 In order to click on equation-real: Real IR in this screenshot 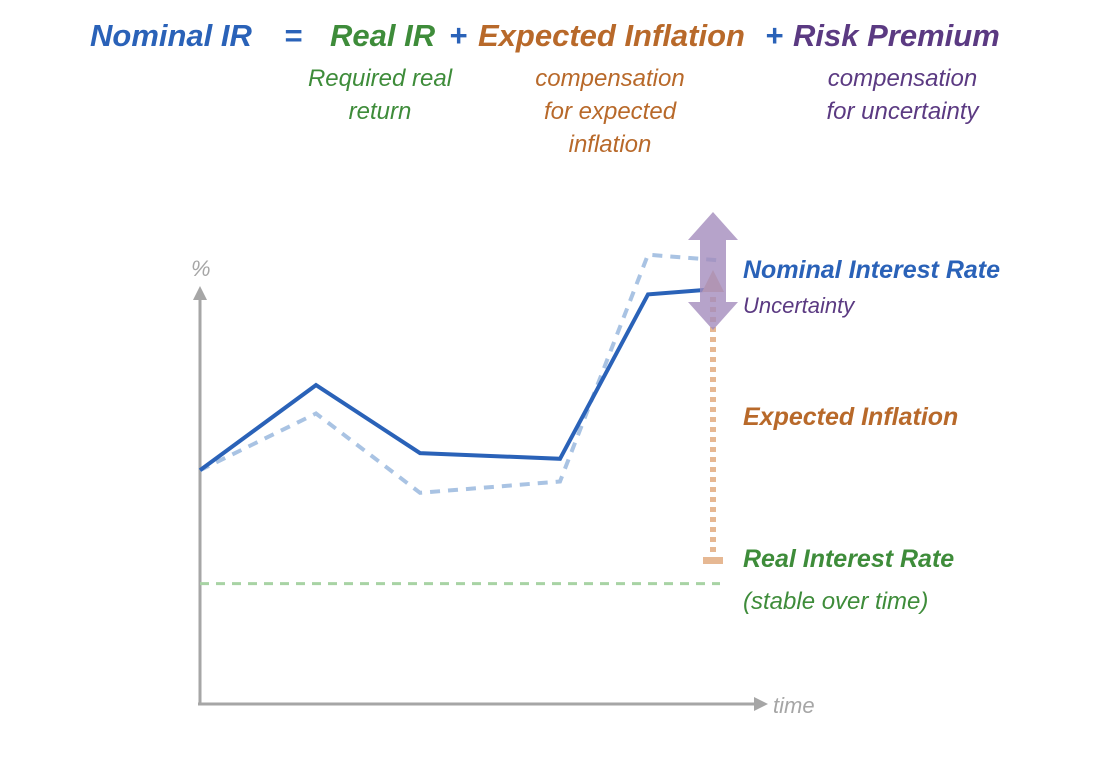, I will do `click(383, 35)`.